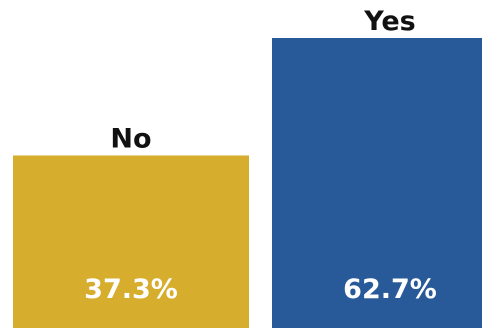  Describe the element at coordinates (131, 289) in the screenshot. I see `value-label-no: 37.3%` at that location.